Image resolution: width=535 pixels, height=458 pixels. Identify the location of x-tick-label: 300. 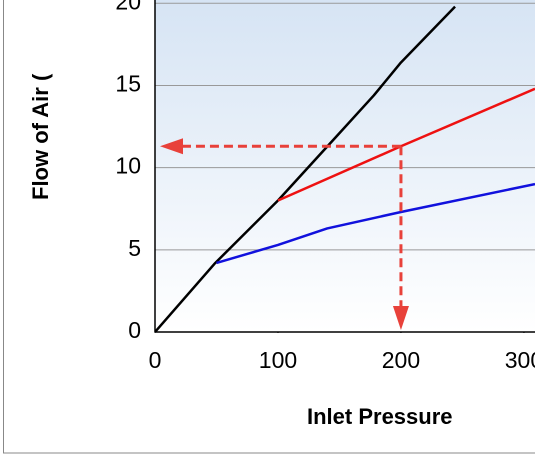
(520, 360).